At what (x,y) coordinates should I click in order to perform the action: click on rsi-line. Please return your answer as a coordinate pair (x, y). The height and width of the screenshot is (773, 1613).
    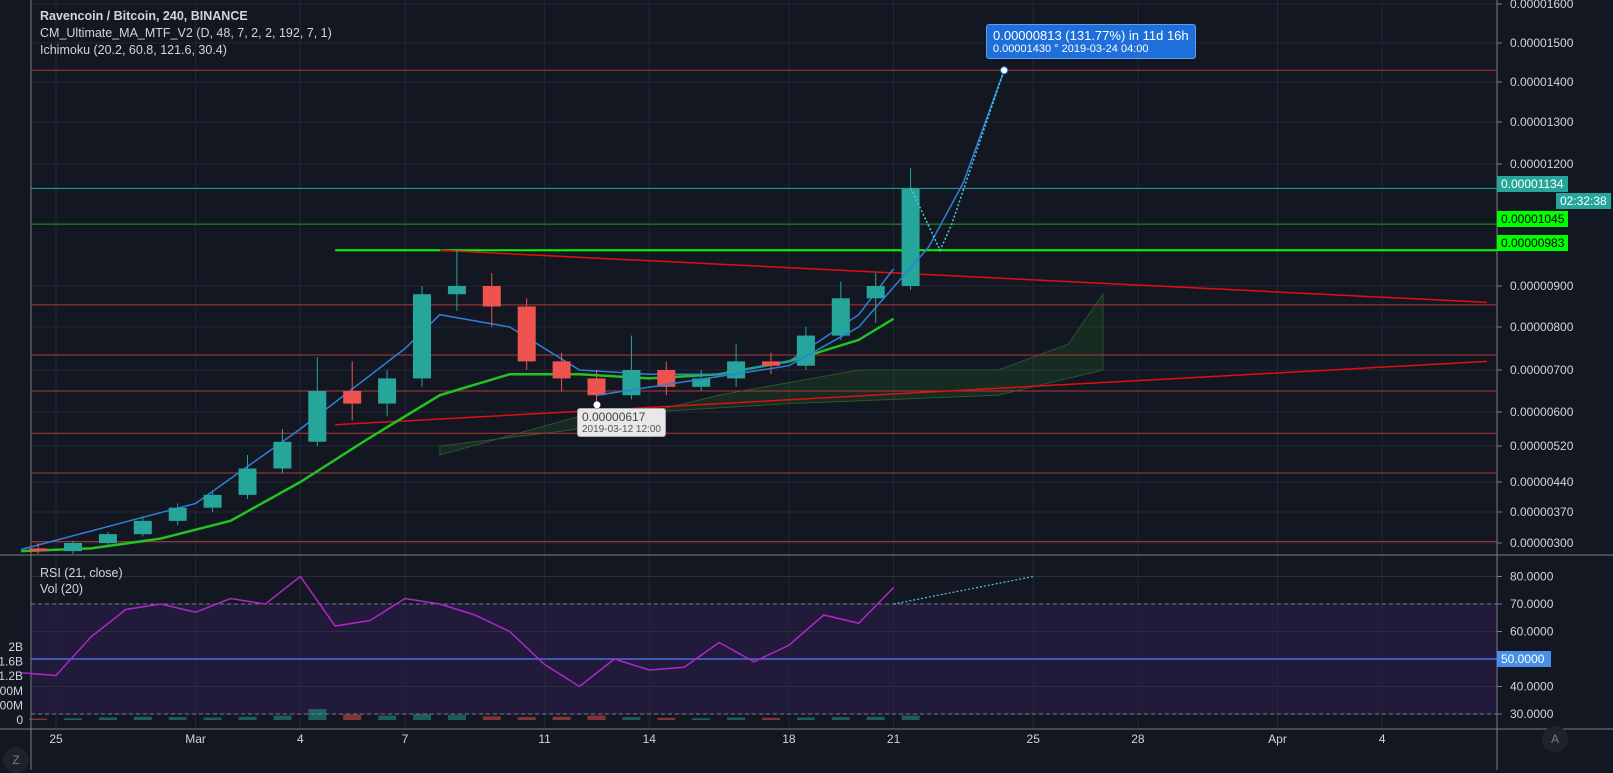
    Looking at the image, I should click on (458, 631).